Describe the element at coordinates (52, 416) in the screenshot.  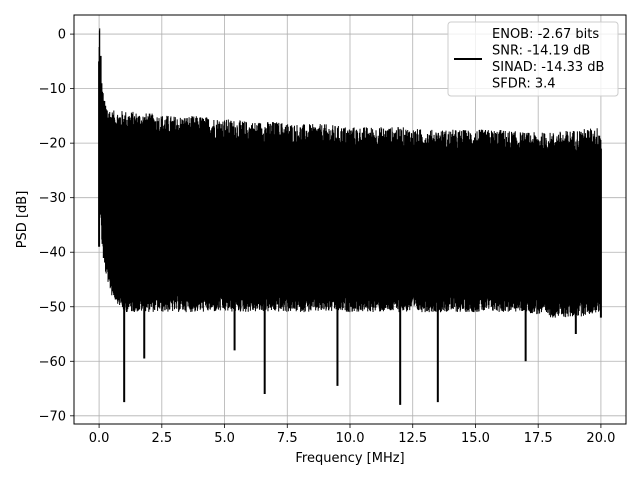
I see `y-tick-label: −70` at that location.